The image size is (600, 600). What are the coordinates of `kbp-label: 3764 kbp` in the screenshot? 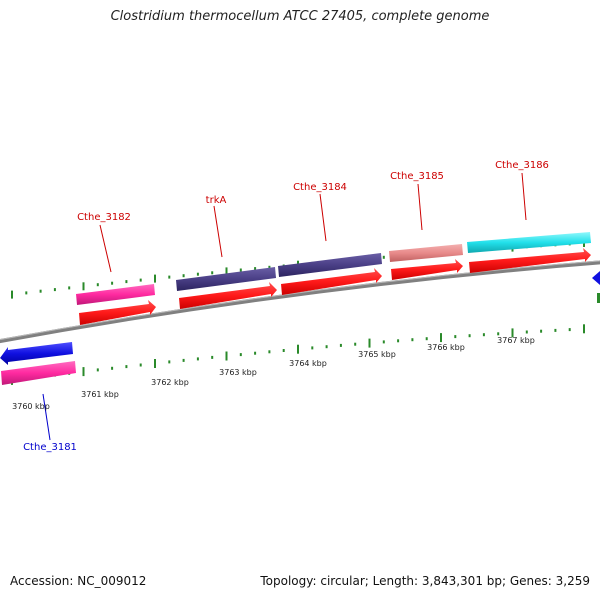 It's located at (308, 363).